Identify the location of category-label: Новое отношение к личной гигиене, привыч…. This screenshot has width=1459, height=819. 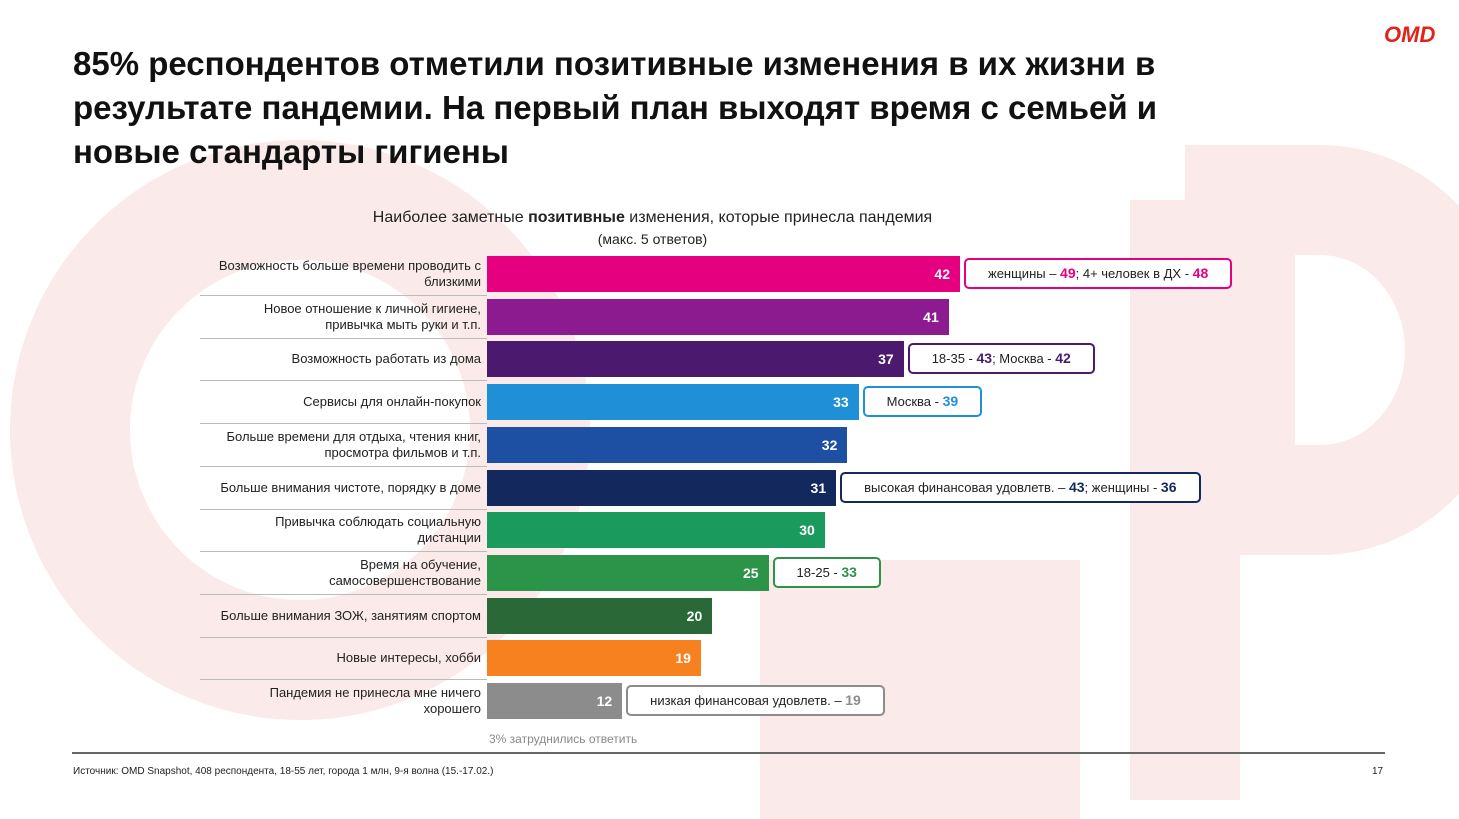
(372, 316).